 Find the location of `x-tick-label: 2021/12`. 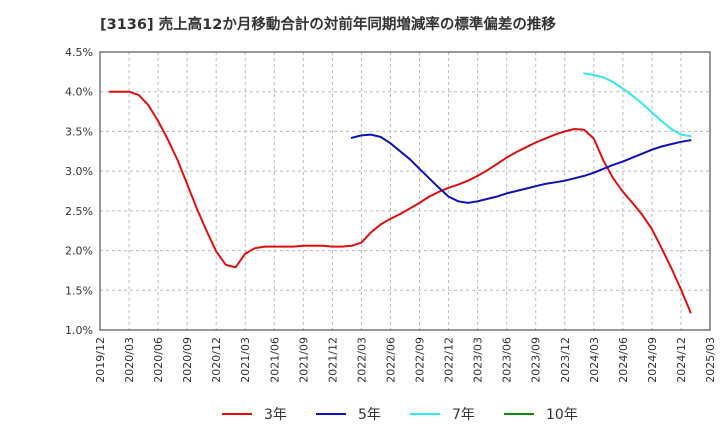

x-tick-label: 2021/12 is located at coordinates (332, 360).